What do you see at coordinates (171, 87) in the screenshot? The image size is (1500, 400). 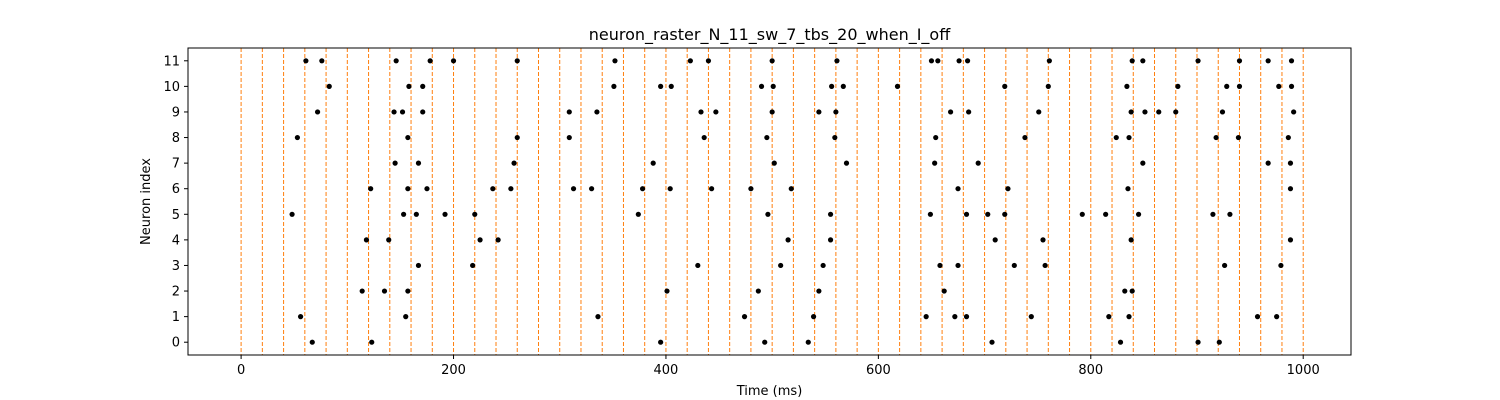 I see `y-tick-label: 10` at bounding box center [171, 87].